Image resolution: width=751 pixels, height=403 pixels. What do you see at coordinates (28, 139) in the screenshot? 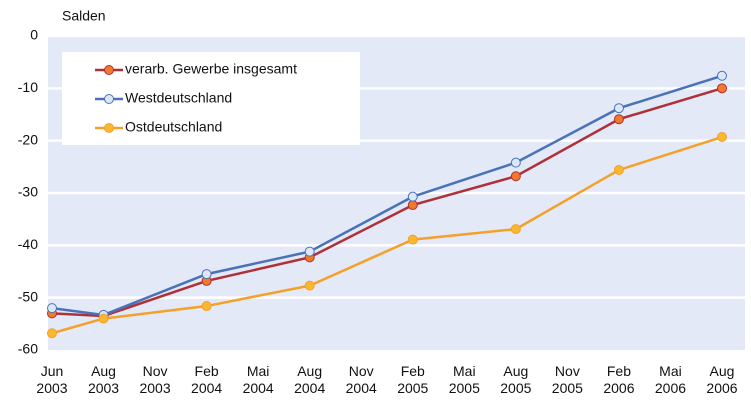
I see `y-tick-label: -20` at bounding box center [28, 139].